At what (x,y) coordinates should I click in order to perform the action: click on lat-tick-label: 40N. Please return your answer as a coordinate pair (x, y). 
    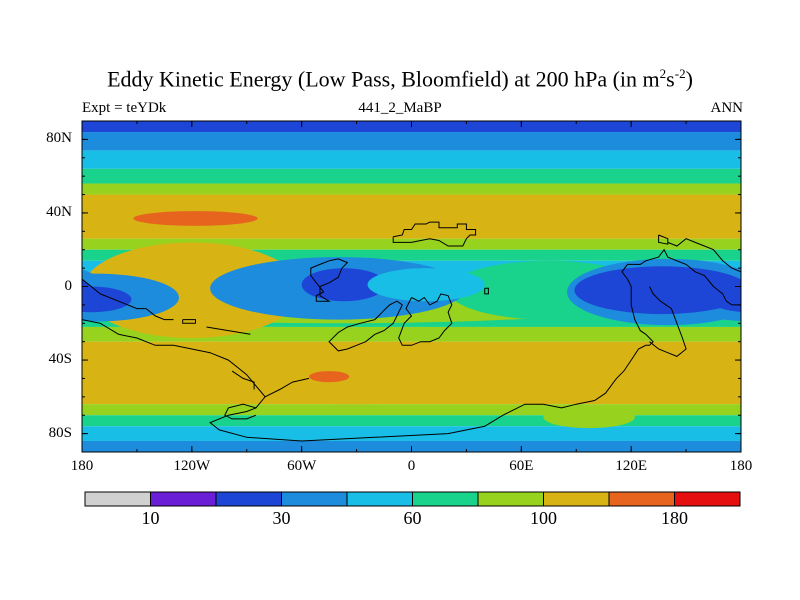
    Looking at the image, I should click on (59, 211).